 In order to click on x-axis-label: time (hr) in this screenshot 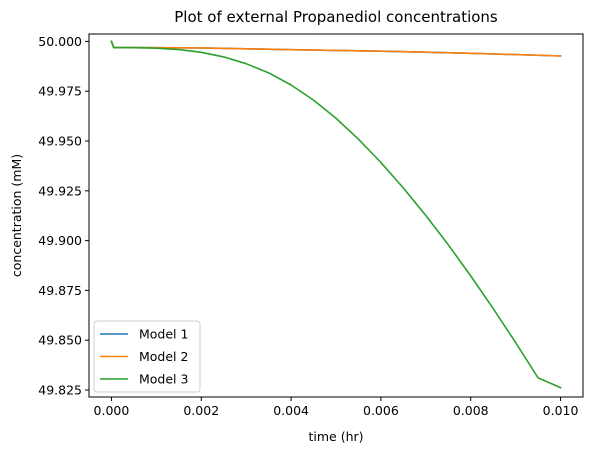, I will do `click(335, 436)`.